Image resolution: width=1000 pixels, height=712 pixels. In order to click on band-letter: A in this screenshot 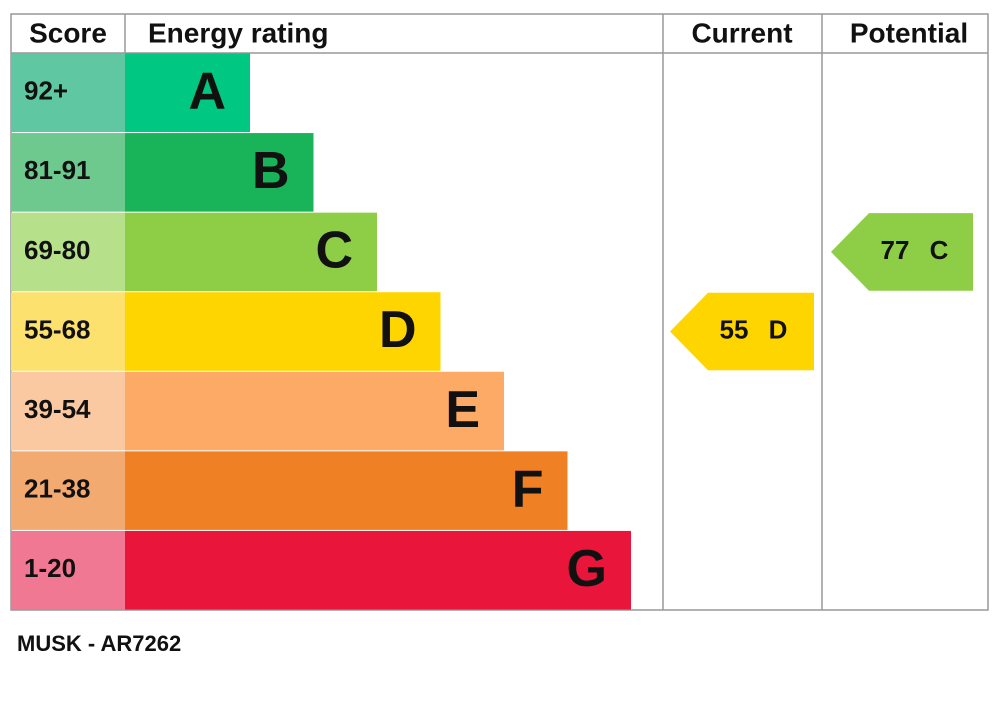, I will do `click(207, 92)`.